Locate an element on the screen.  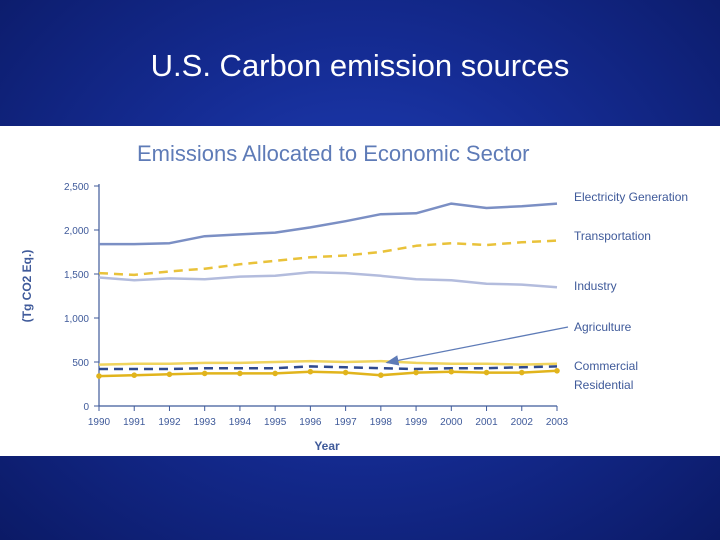
y-tick-label: 2,500 is located at coordinates (76, 187).